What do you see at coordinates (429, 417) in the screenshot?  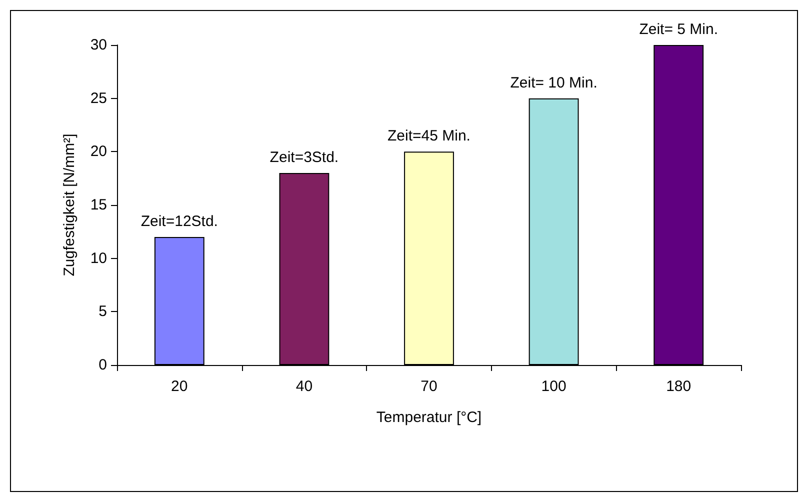 I see `x-axis-title: Temperatur [°C]` at bounding box center [429, 417].